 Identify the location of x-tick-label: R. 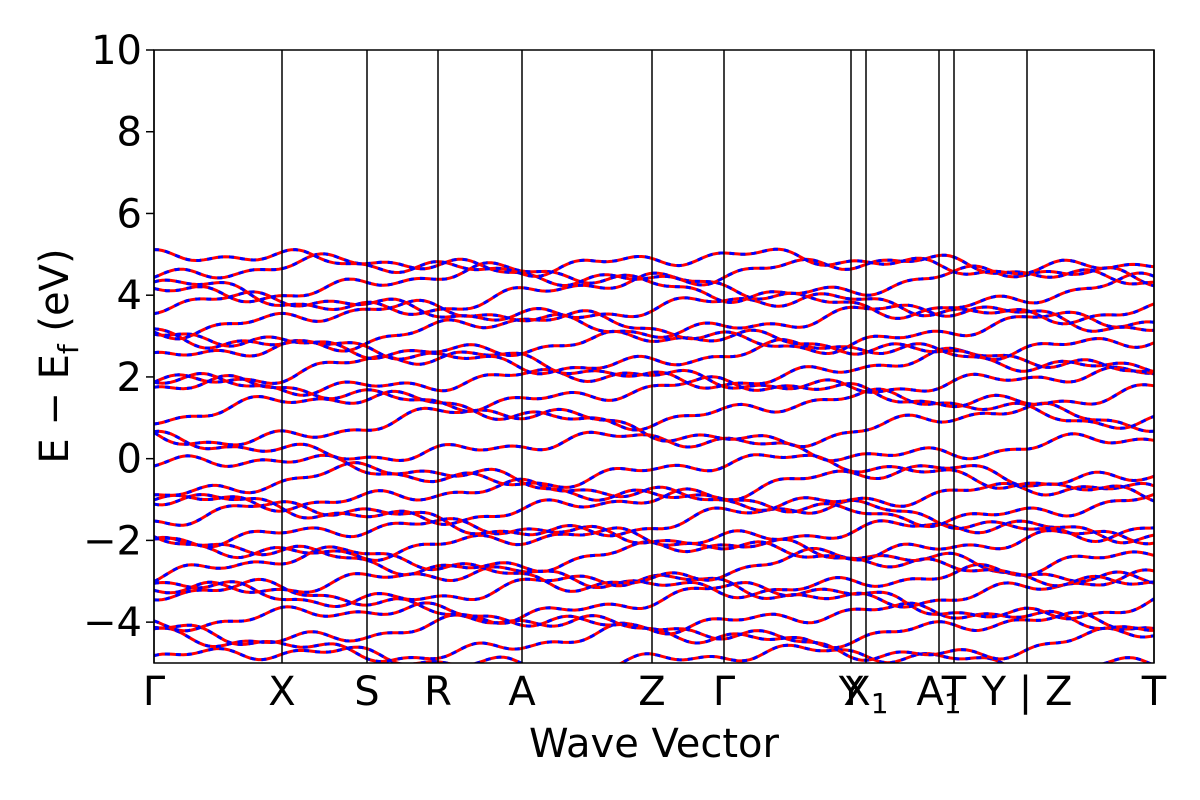
(438, 692).